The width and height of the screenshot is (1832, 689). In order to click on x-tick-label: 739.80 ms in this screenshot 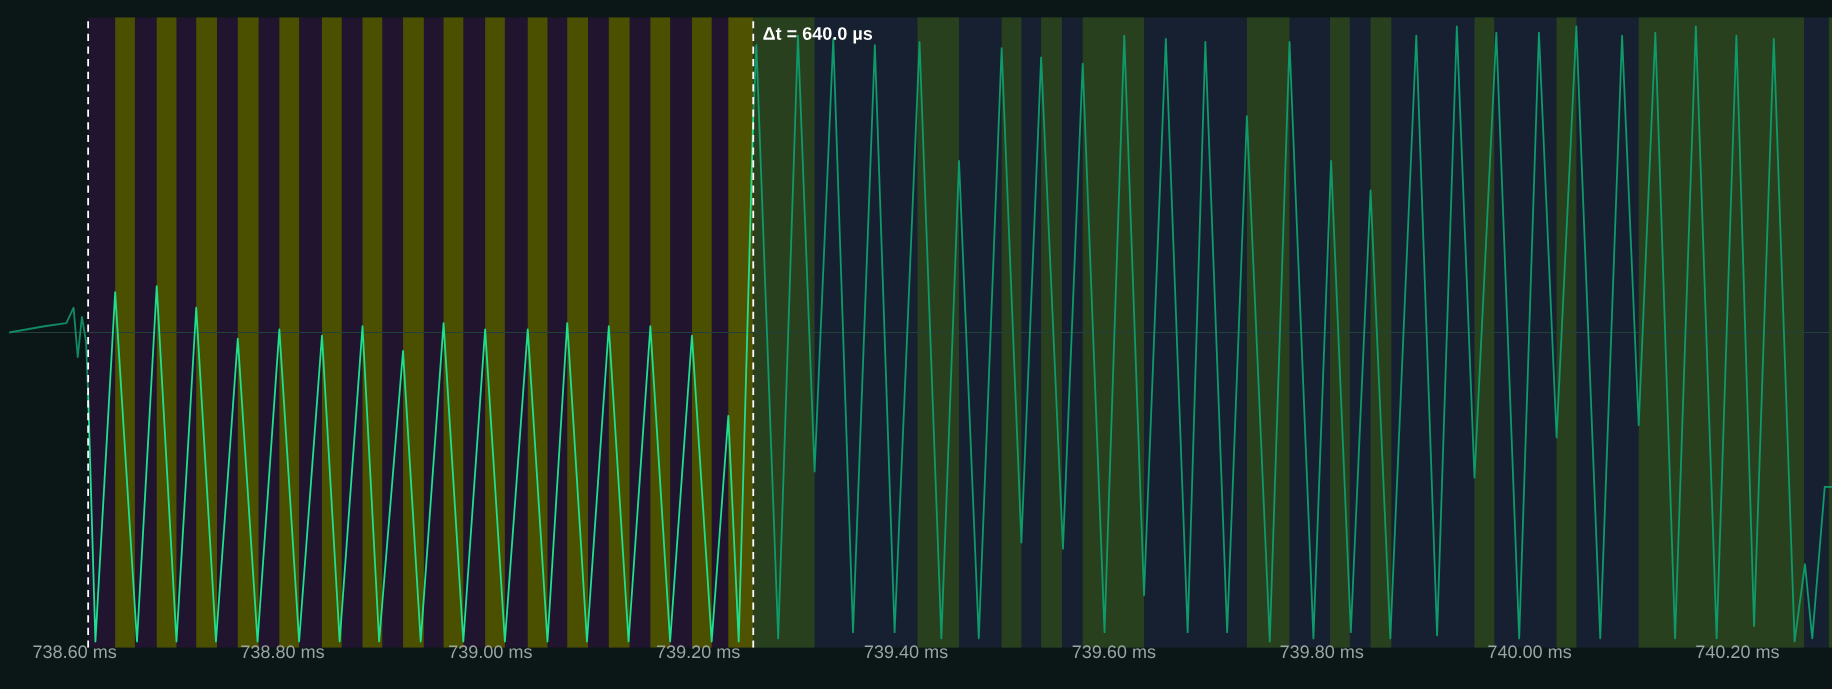, I will do `click(1322, 652)`.